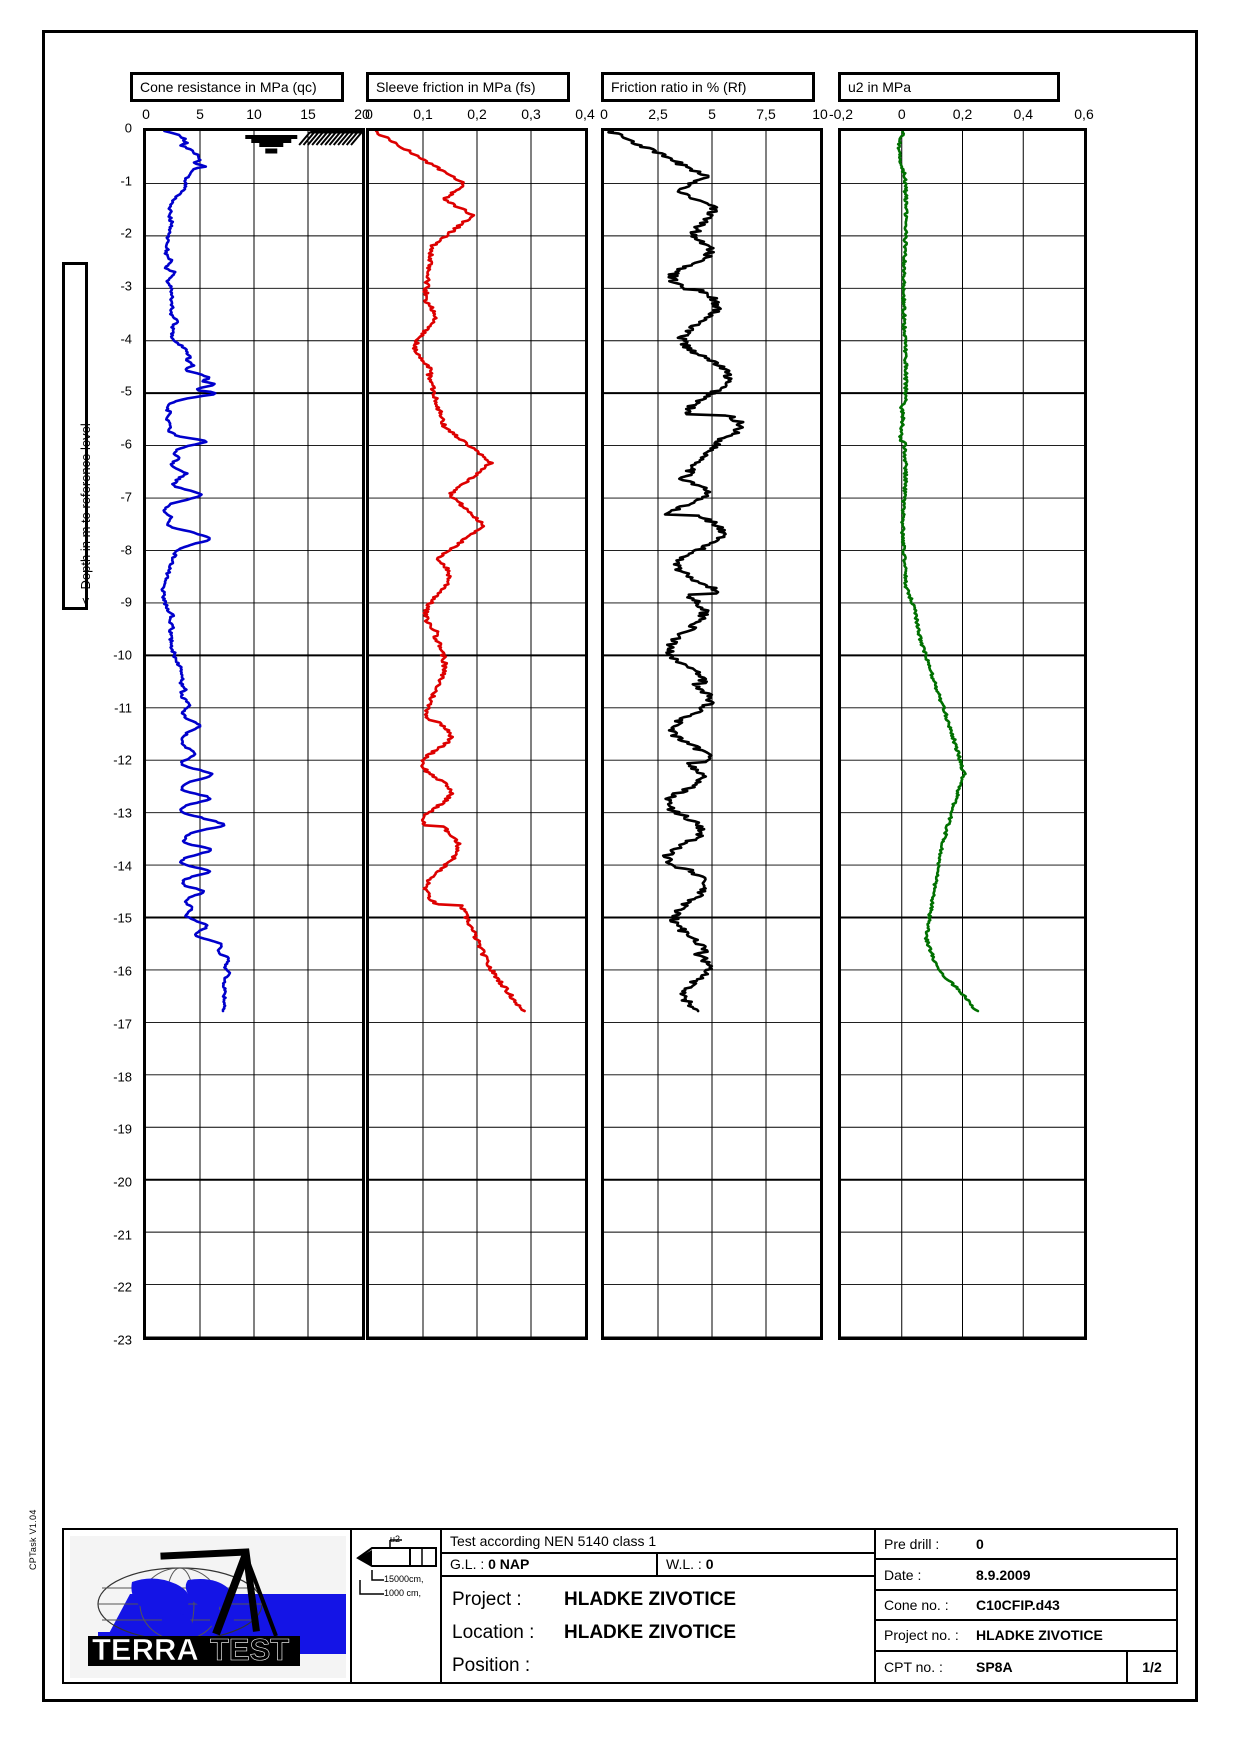 Image resolution: width=1240 pixels, height=1754 pixels. What do you see at coordinates (1151, 1666) in the screenshot?
I see `page-number: 1/2` at bounding box center [1151, 1666].